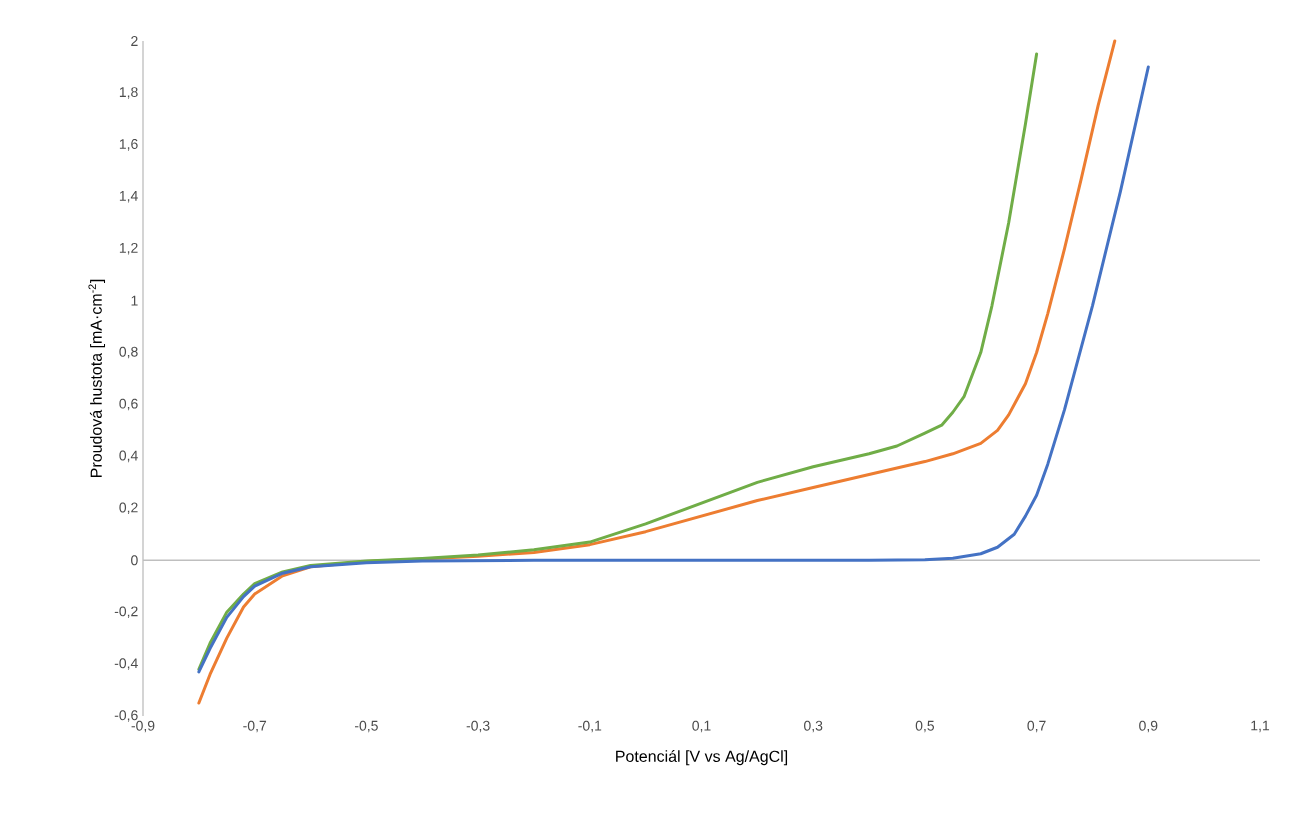  What do you see at coordinates (128, 197) in the screenshot?
I see `y-tick-label: 1,4` at bounding box center [128, 197].